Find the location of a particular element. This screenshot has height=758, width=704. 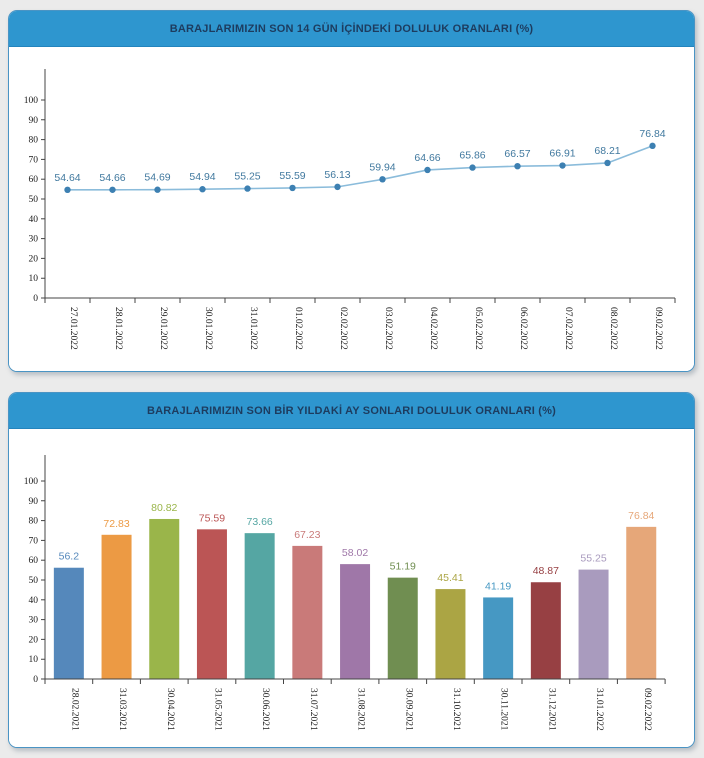

x-tick-label: 31.03.2021 is located at coordinates (122, 709).